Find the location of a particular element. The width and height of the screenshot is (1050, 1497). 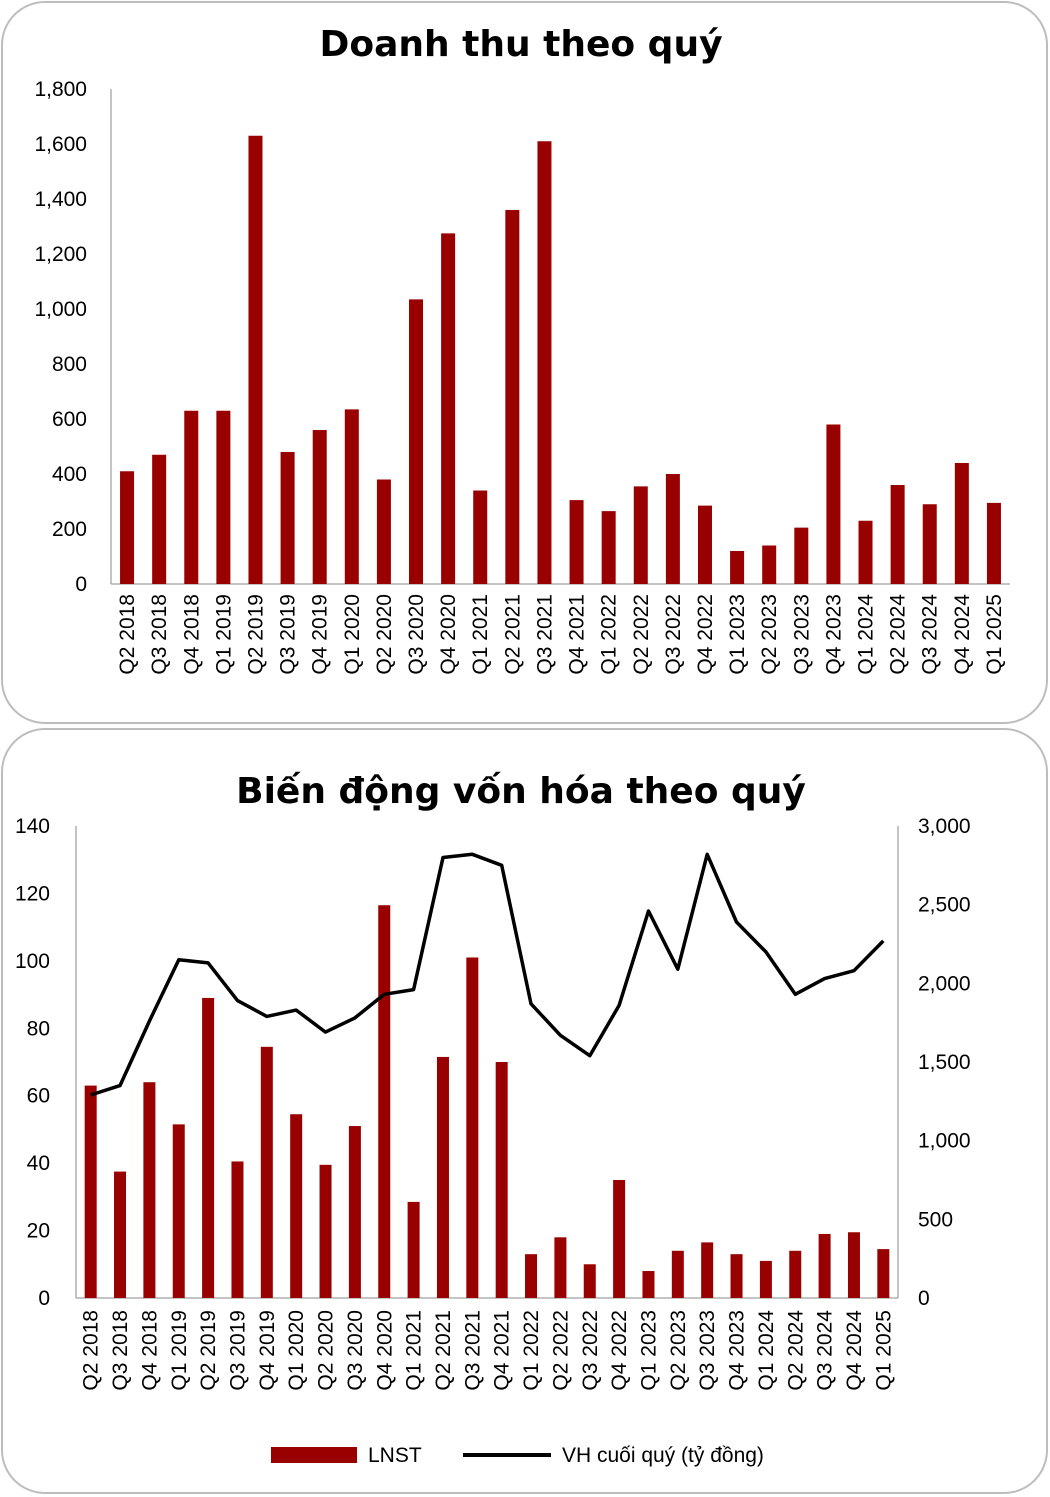

legend-vh-label: VH cuối quý (tỷ đồng) is located at coordinates (663, 1455).